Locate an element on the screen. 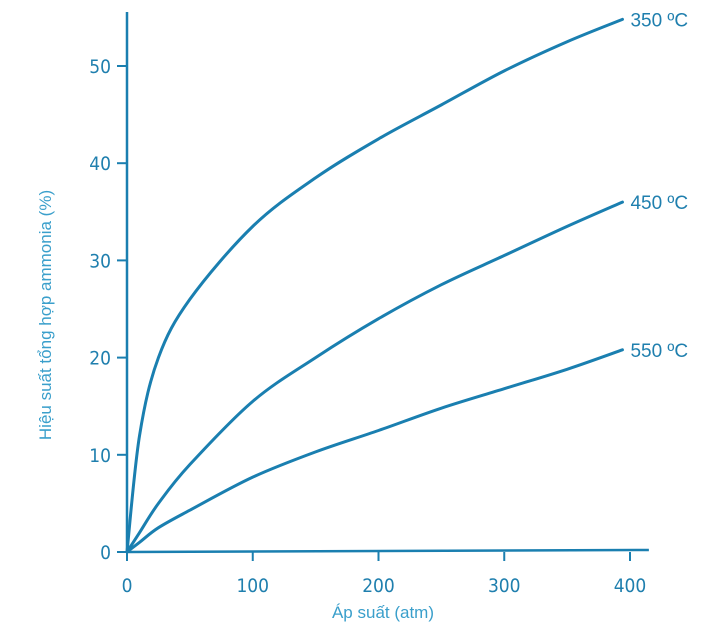 This screenshot has height=640, width=717. y-tick-label: 20 is located at coordinates (100, 359).